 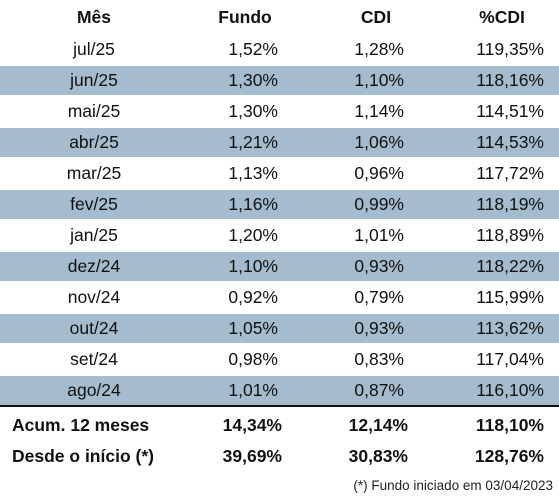 I want to click on header-cdi: CDI, so click(x=376, y=16).